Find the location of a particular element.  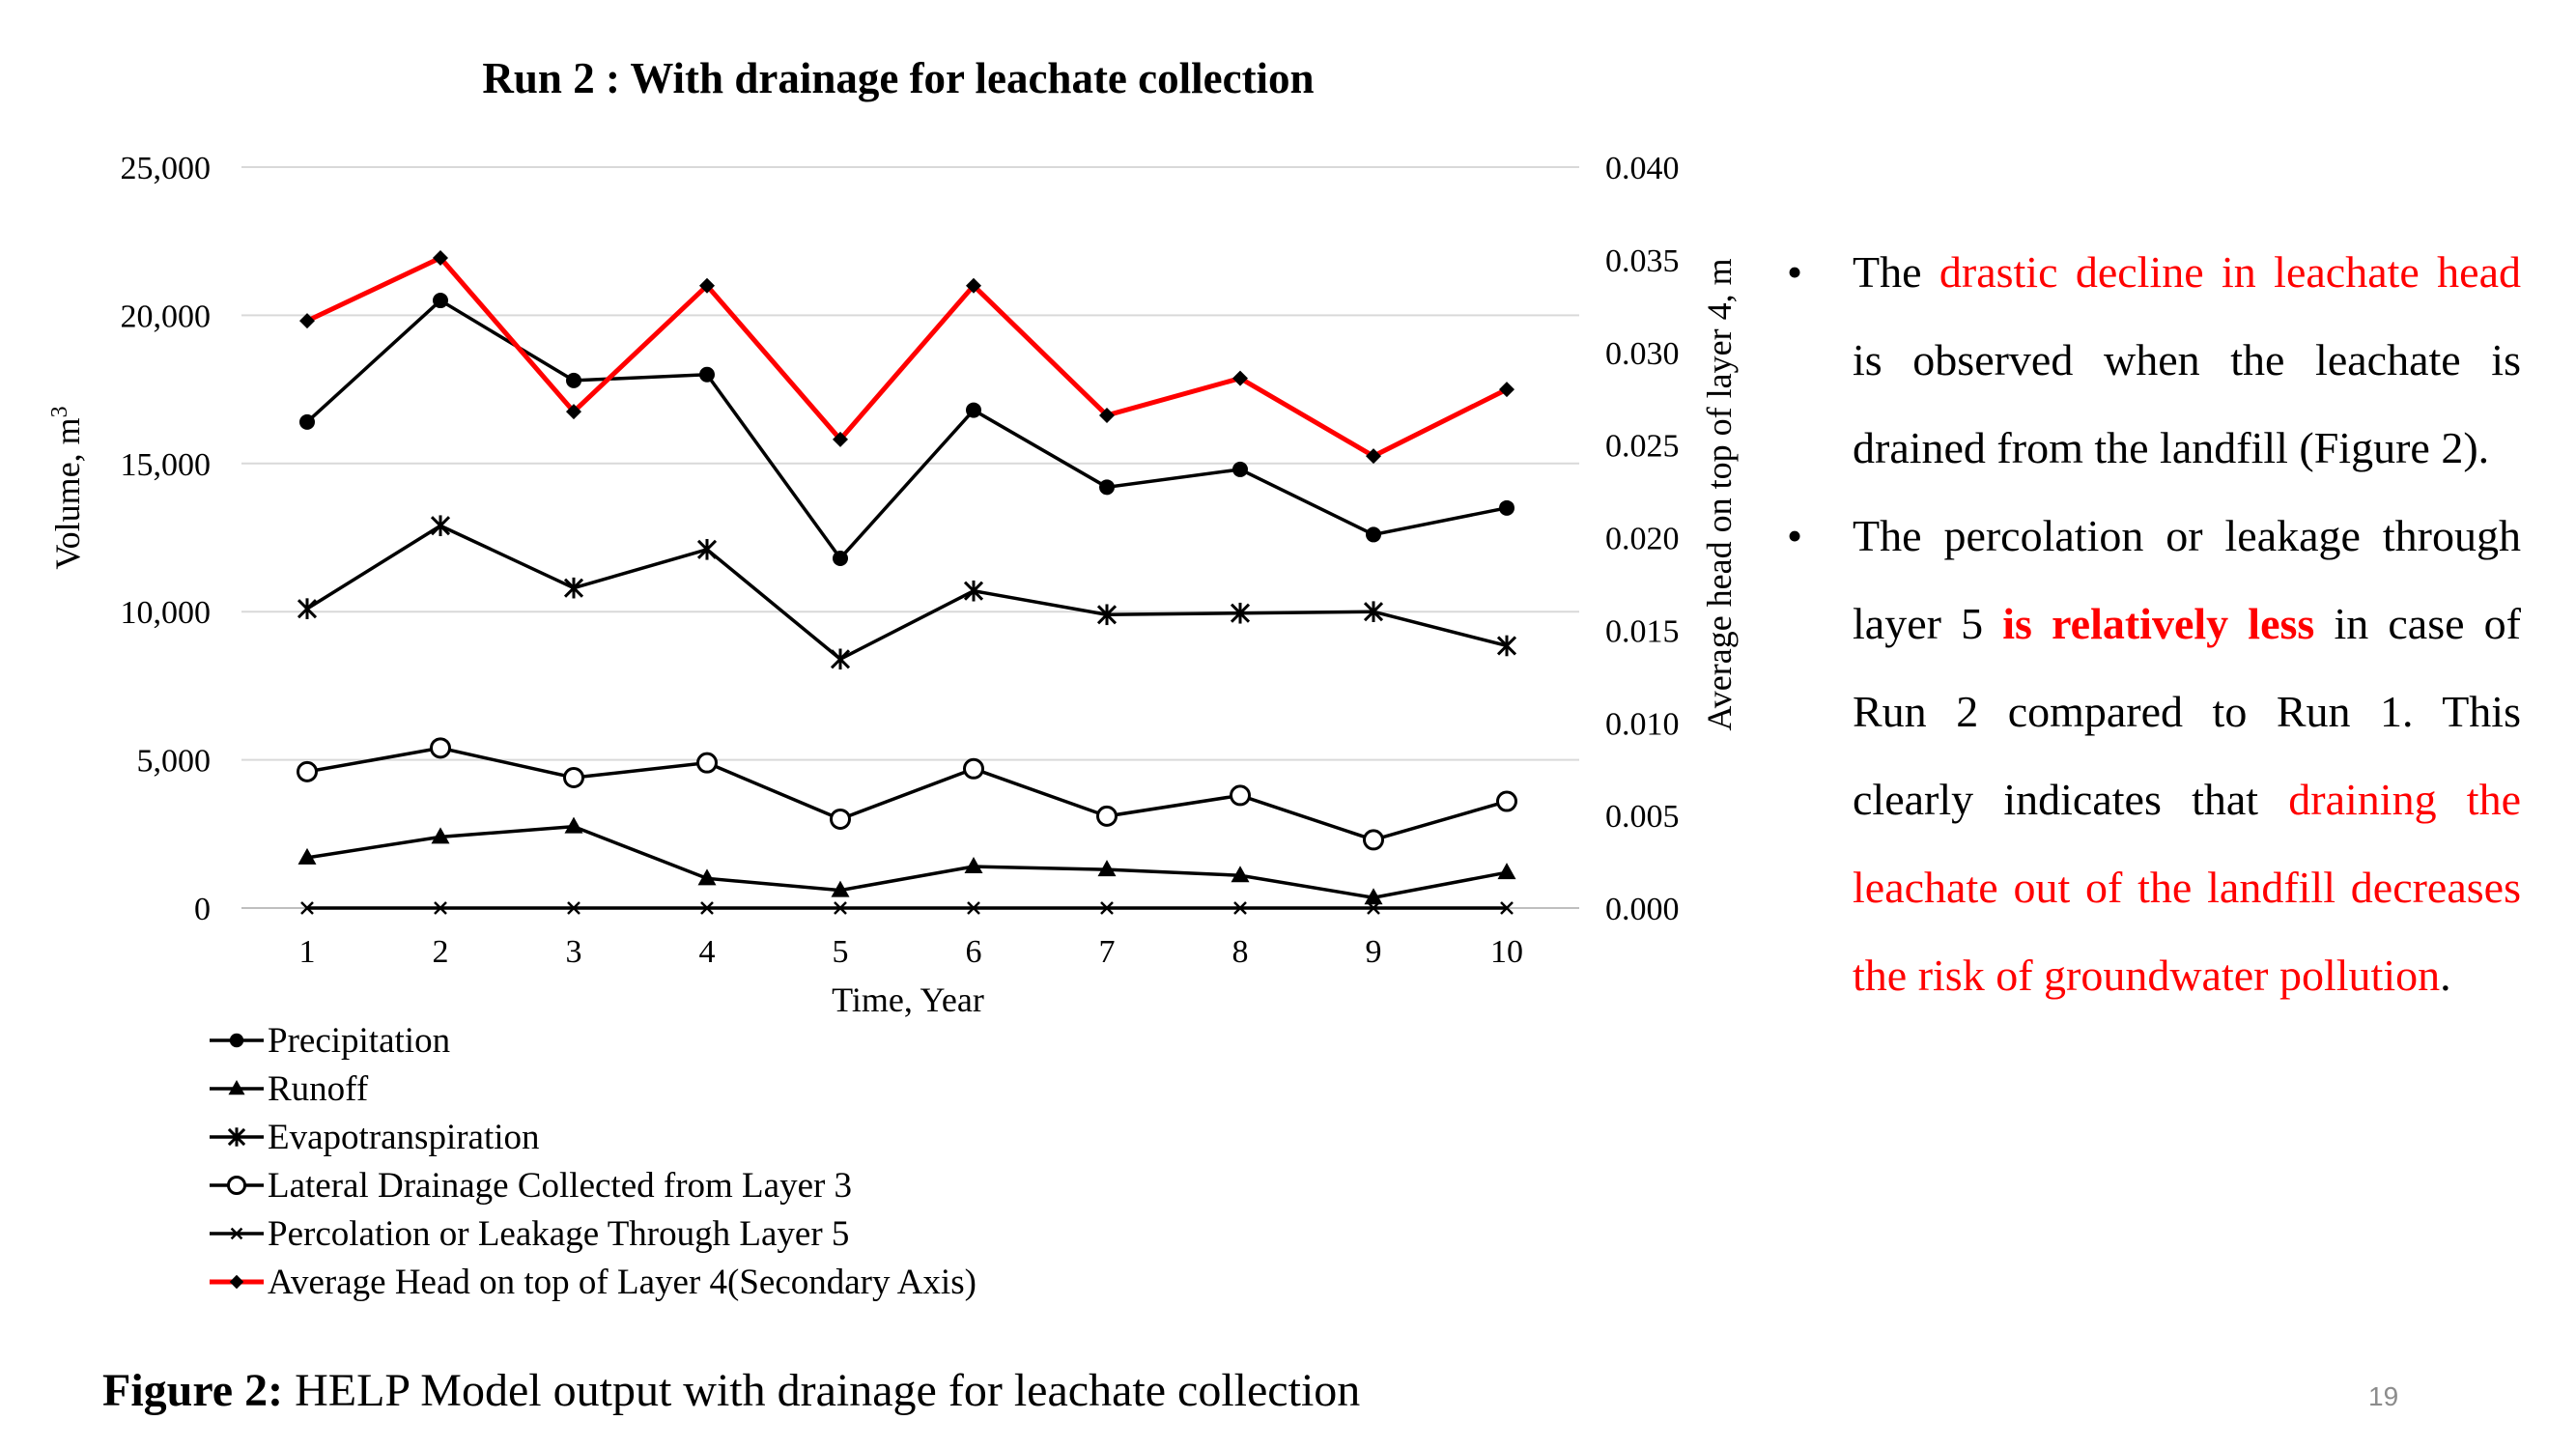

x-tick-label: 2 is located at coordinates (441, 952).